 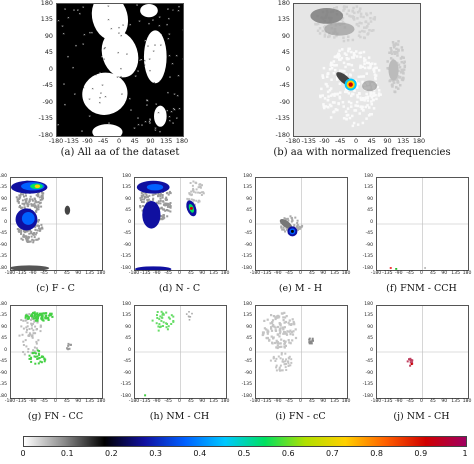 What do you see at coordinates (125, 396) in the screenshot?
I see `y-tick-label: -180` at bounding box center [125, 396].